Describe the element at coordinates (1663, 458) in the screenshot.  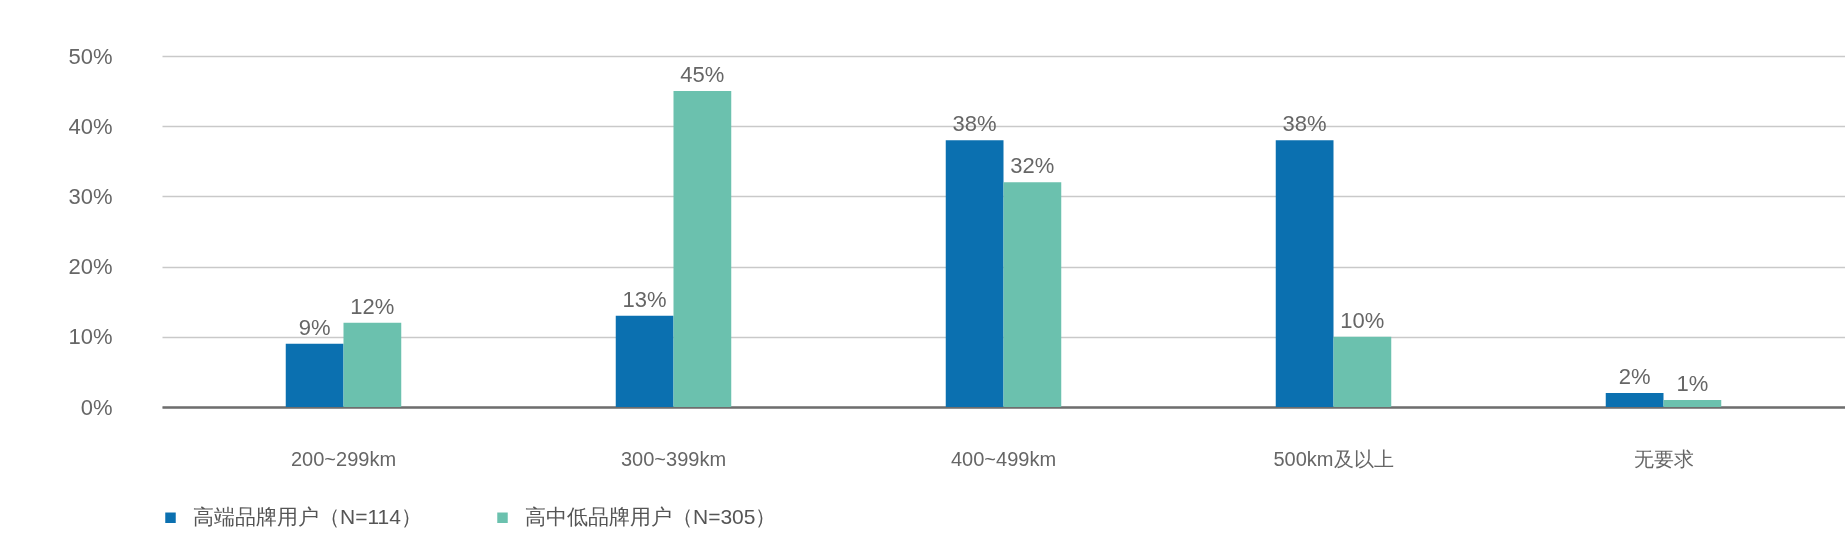
I see `x-tick-label: 无要求` at that location.